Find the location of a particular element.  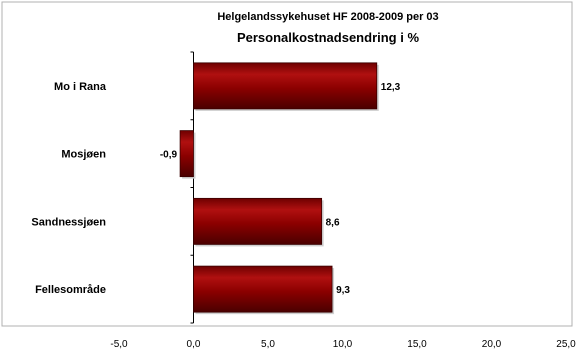

chart-subtitle: Personalkostnadsendring i % is located at coordinates (328, 37).